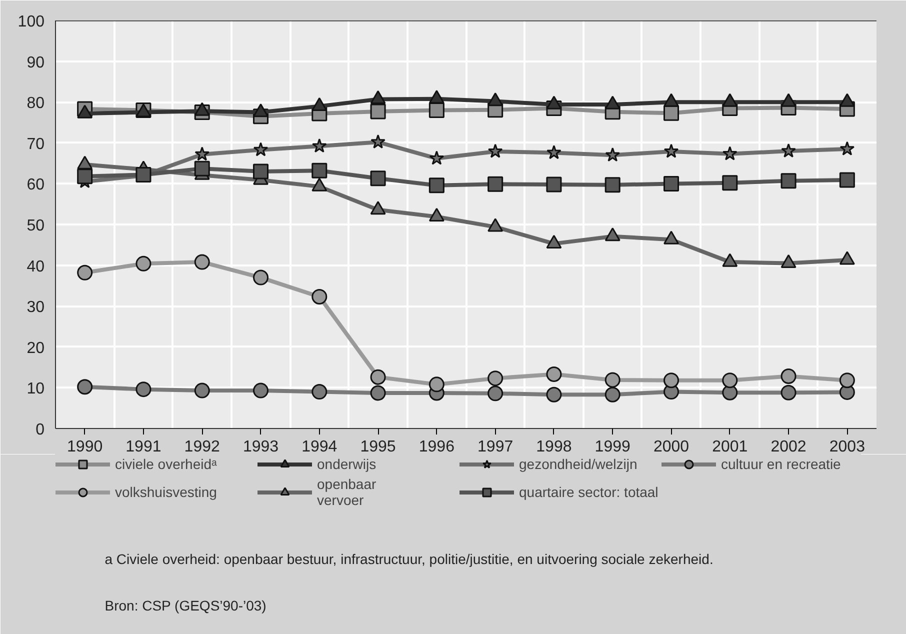 This screenshot has width=906, height=634. What do you see at coordinates (85, 447) in the screenshot?
I see `x-tick-label: 1990` at bounding box center [85, 447].